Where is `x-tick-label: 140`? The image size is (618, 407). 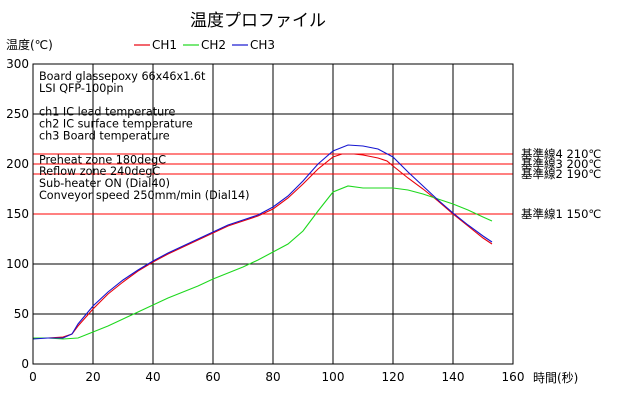 x-tick-label: 140 is located at coordinates (453, 377).